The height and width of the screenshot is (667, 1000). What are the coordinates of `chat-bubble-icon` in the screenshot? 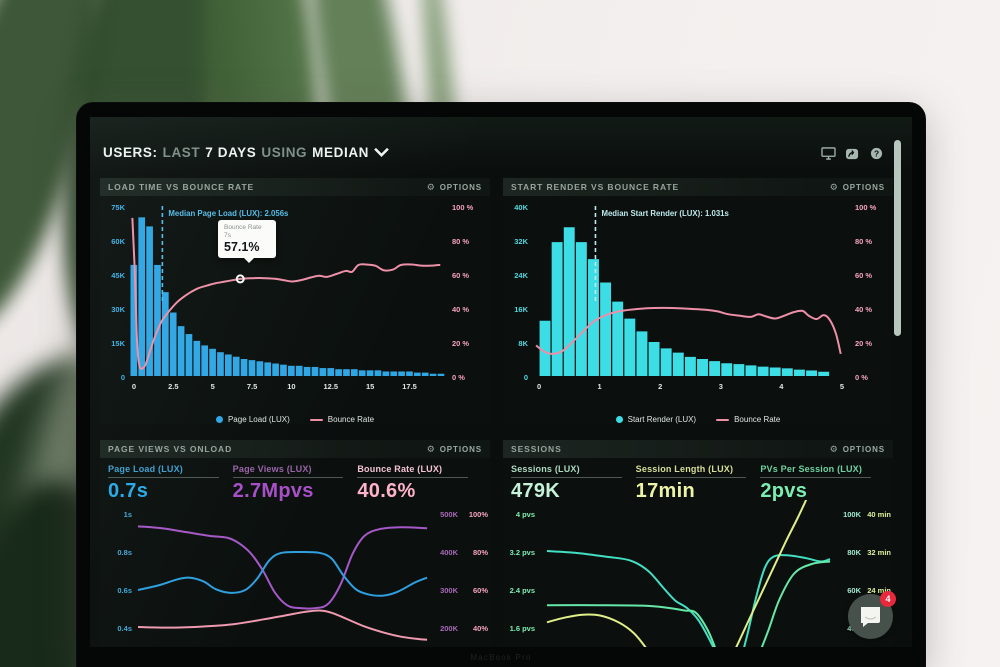 It's located at (870, 617).